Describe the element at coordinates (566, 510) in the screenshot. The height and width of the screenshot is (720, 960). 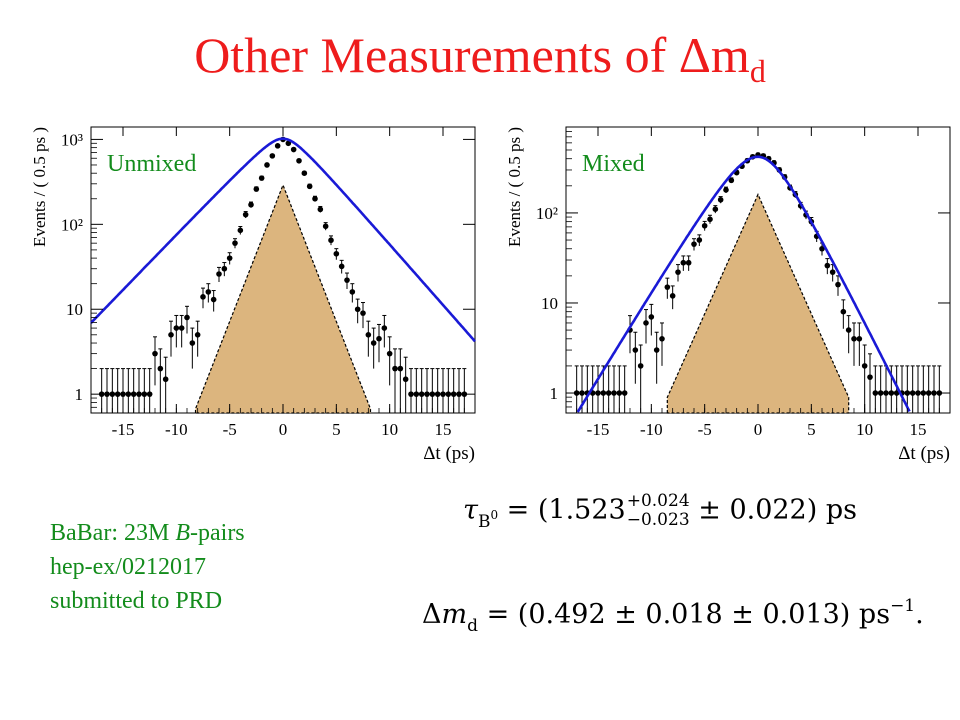
I see `tau-equals: = (1.523` at that location.